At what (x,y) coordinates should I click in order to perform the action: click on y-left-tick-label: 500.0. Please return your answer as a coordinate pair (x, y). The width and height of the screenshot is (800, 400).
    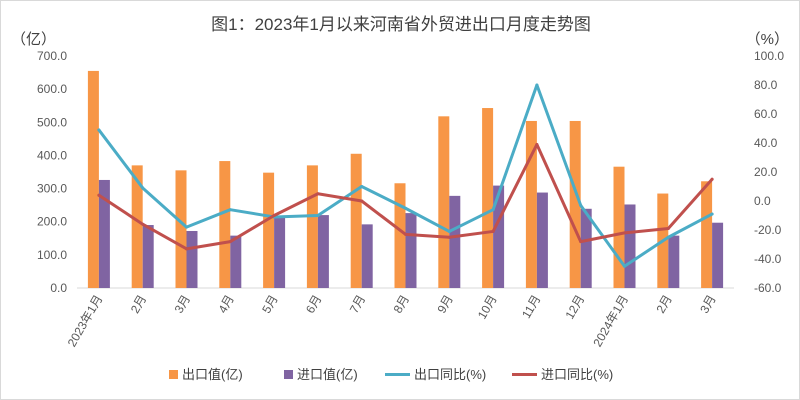
    Looking at the image, I should click on (52, 122).